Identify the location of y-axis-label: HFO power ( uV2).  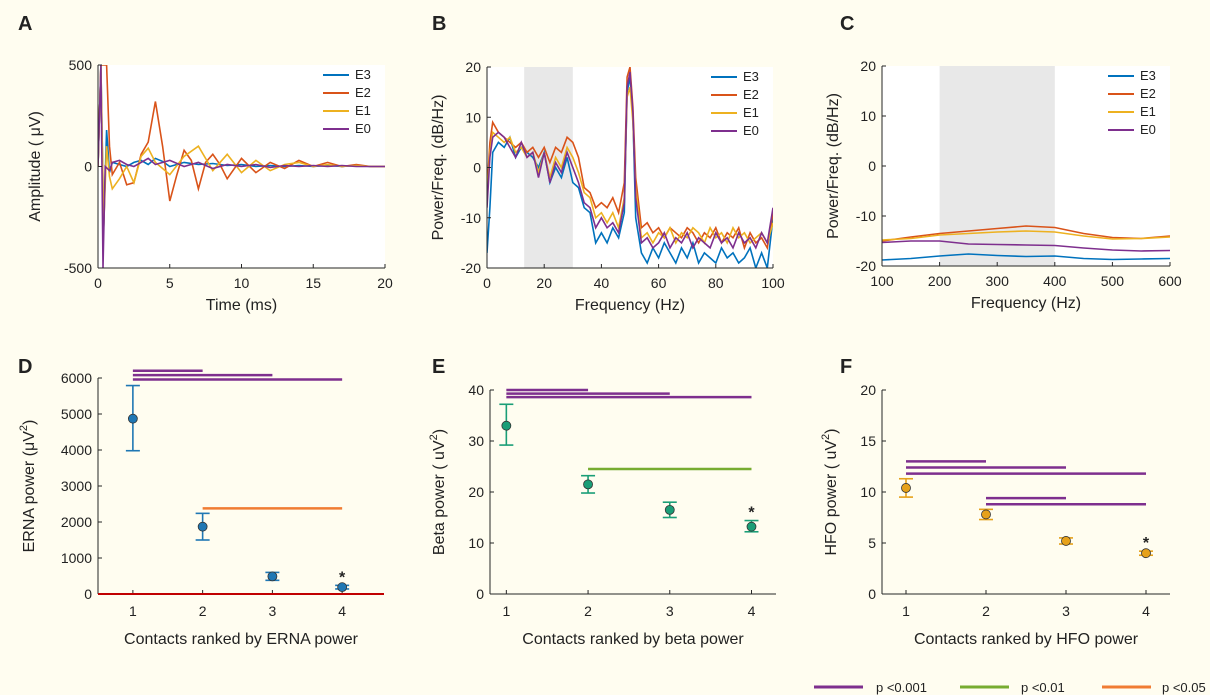
(830, 491).